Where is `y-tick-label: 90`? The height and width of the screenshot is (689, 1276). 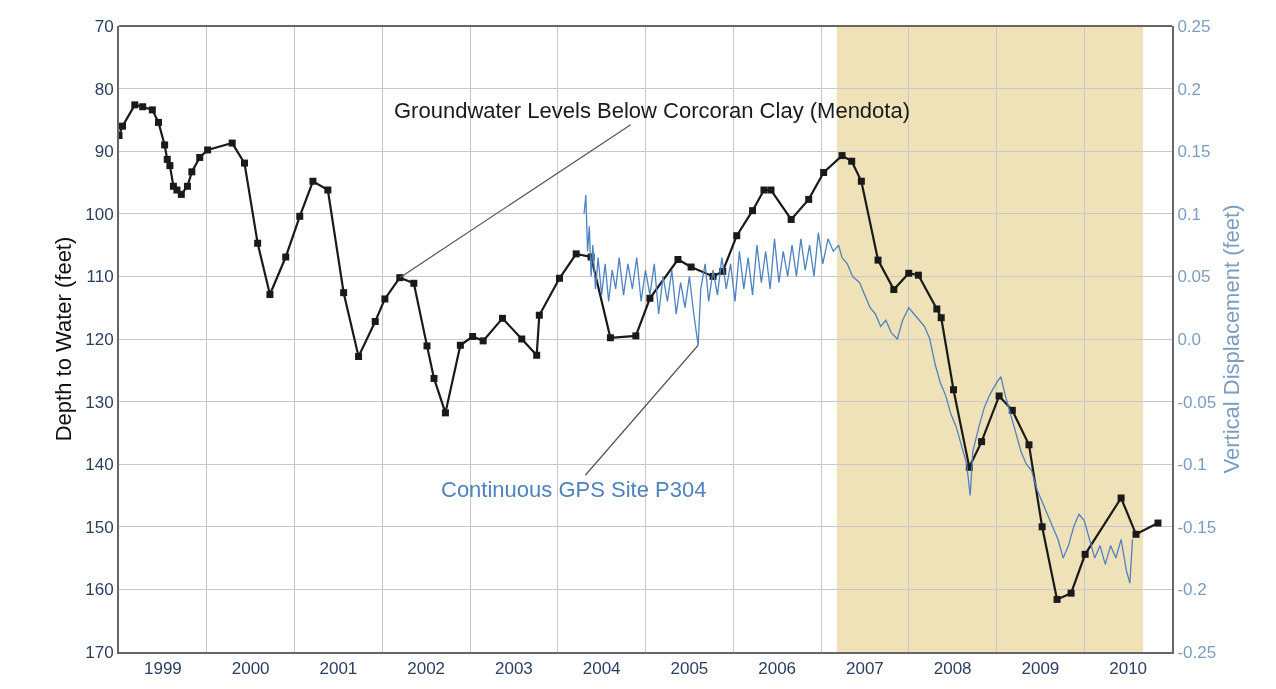 y-tick-label: 90 is located at coordinates (104, 152).